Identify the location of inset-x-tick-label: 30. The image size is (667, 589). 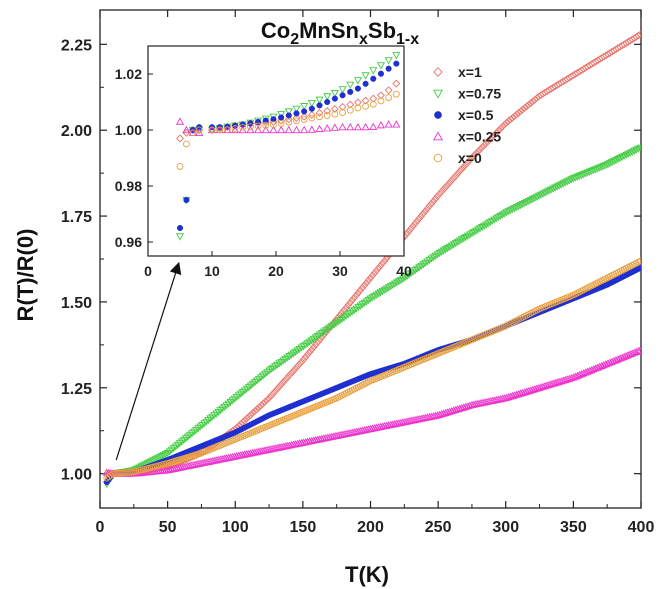
(340, 271).